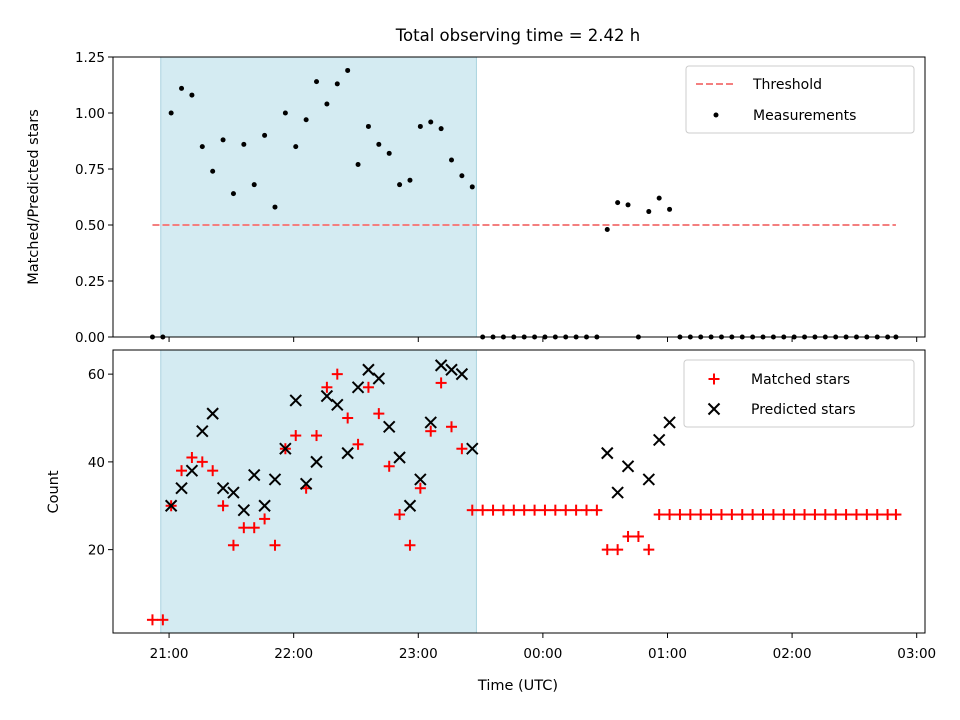  I want to click on xtick-label: 22:00, so click(293, 654).